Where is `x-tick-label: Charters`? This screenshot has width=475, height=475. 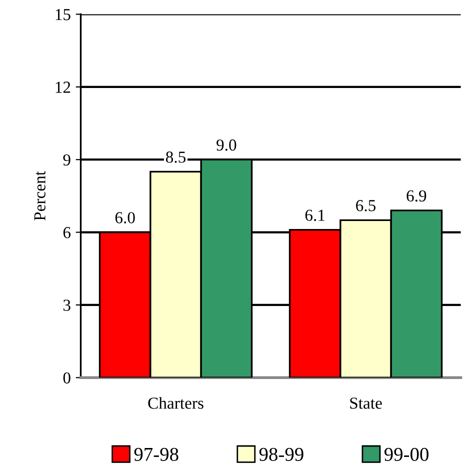 x-tick-label: Charters is located at coordinates (176, 403).